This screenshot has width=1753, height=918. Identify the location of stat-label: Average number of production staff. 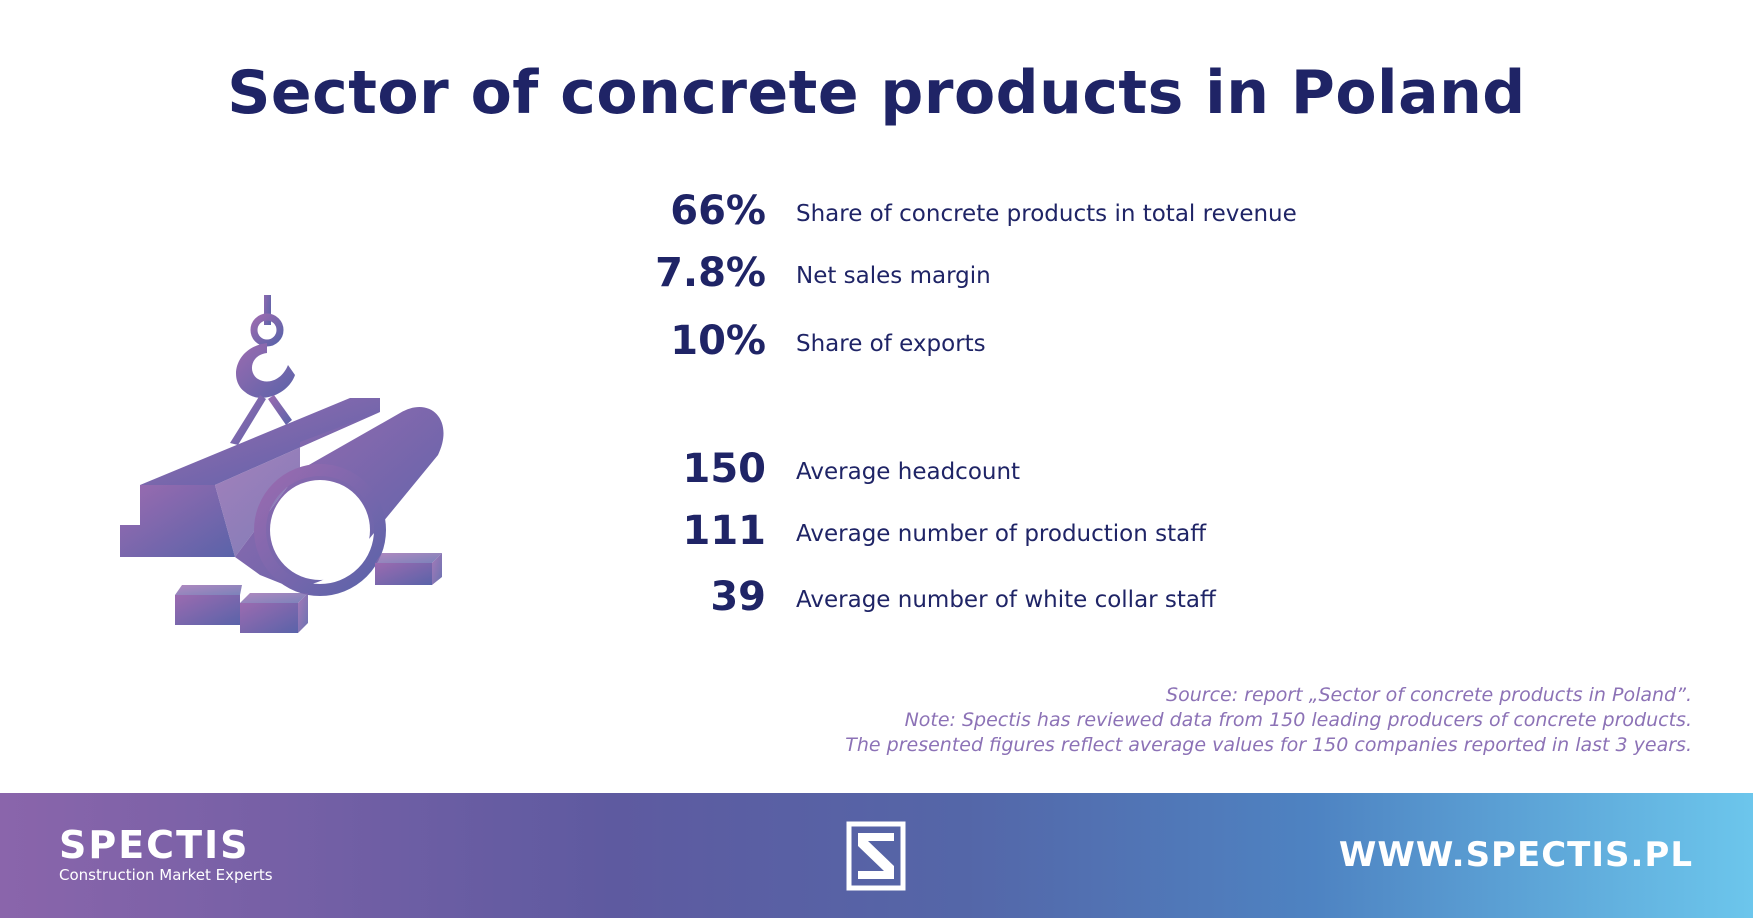
(1001, 534).